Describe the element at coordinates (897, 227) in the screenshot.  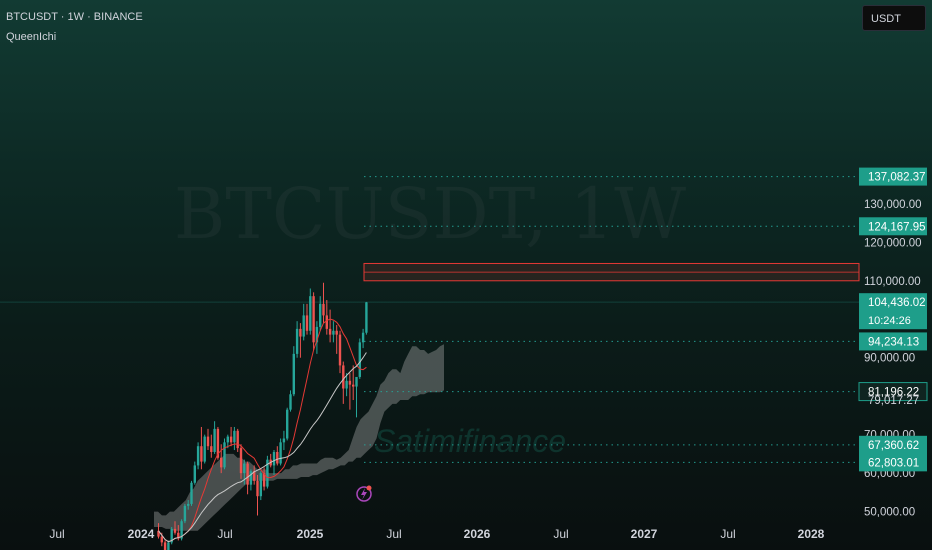
I see `price-label-text: 124,167.95` at that location.